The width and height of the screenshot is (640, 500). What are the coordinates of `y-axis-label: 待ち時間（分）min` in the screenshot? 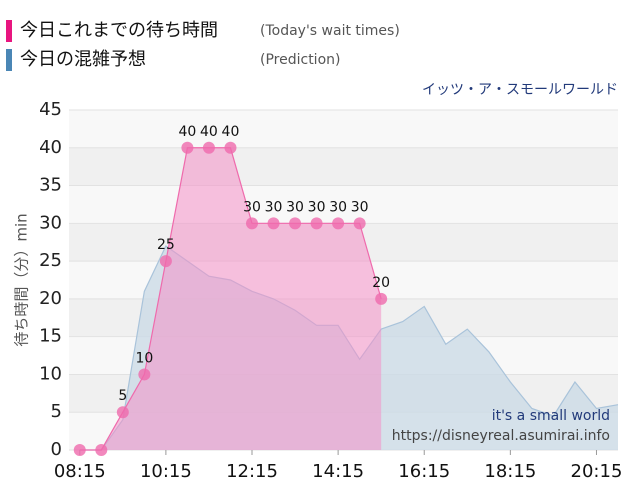 It's located at (22, 279).